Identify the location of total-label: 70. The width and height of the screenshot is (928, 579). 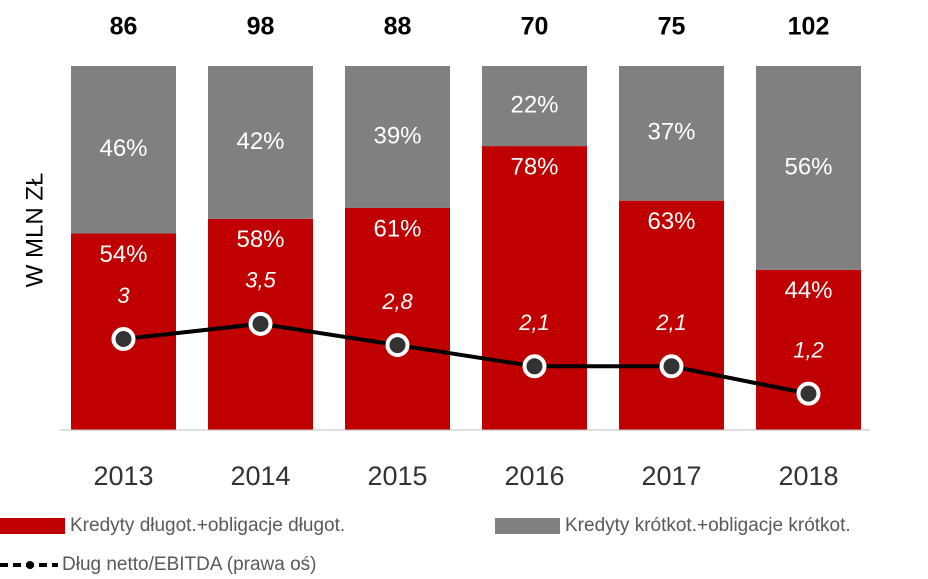
(535, 27).